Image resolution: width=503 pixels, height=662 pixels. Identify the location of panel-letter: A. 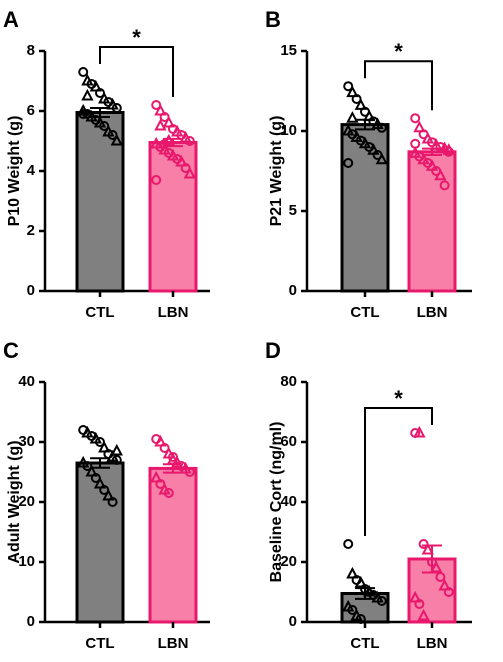
(11, 19).